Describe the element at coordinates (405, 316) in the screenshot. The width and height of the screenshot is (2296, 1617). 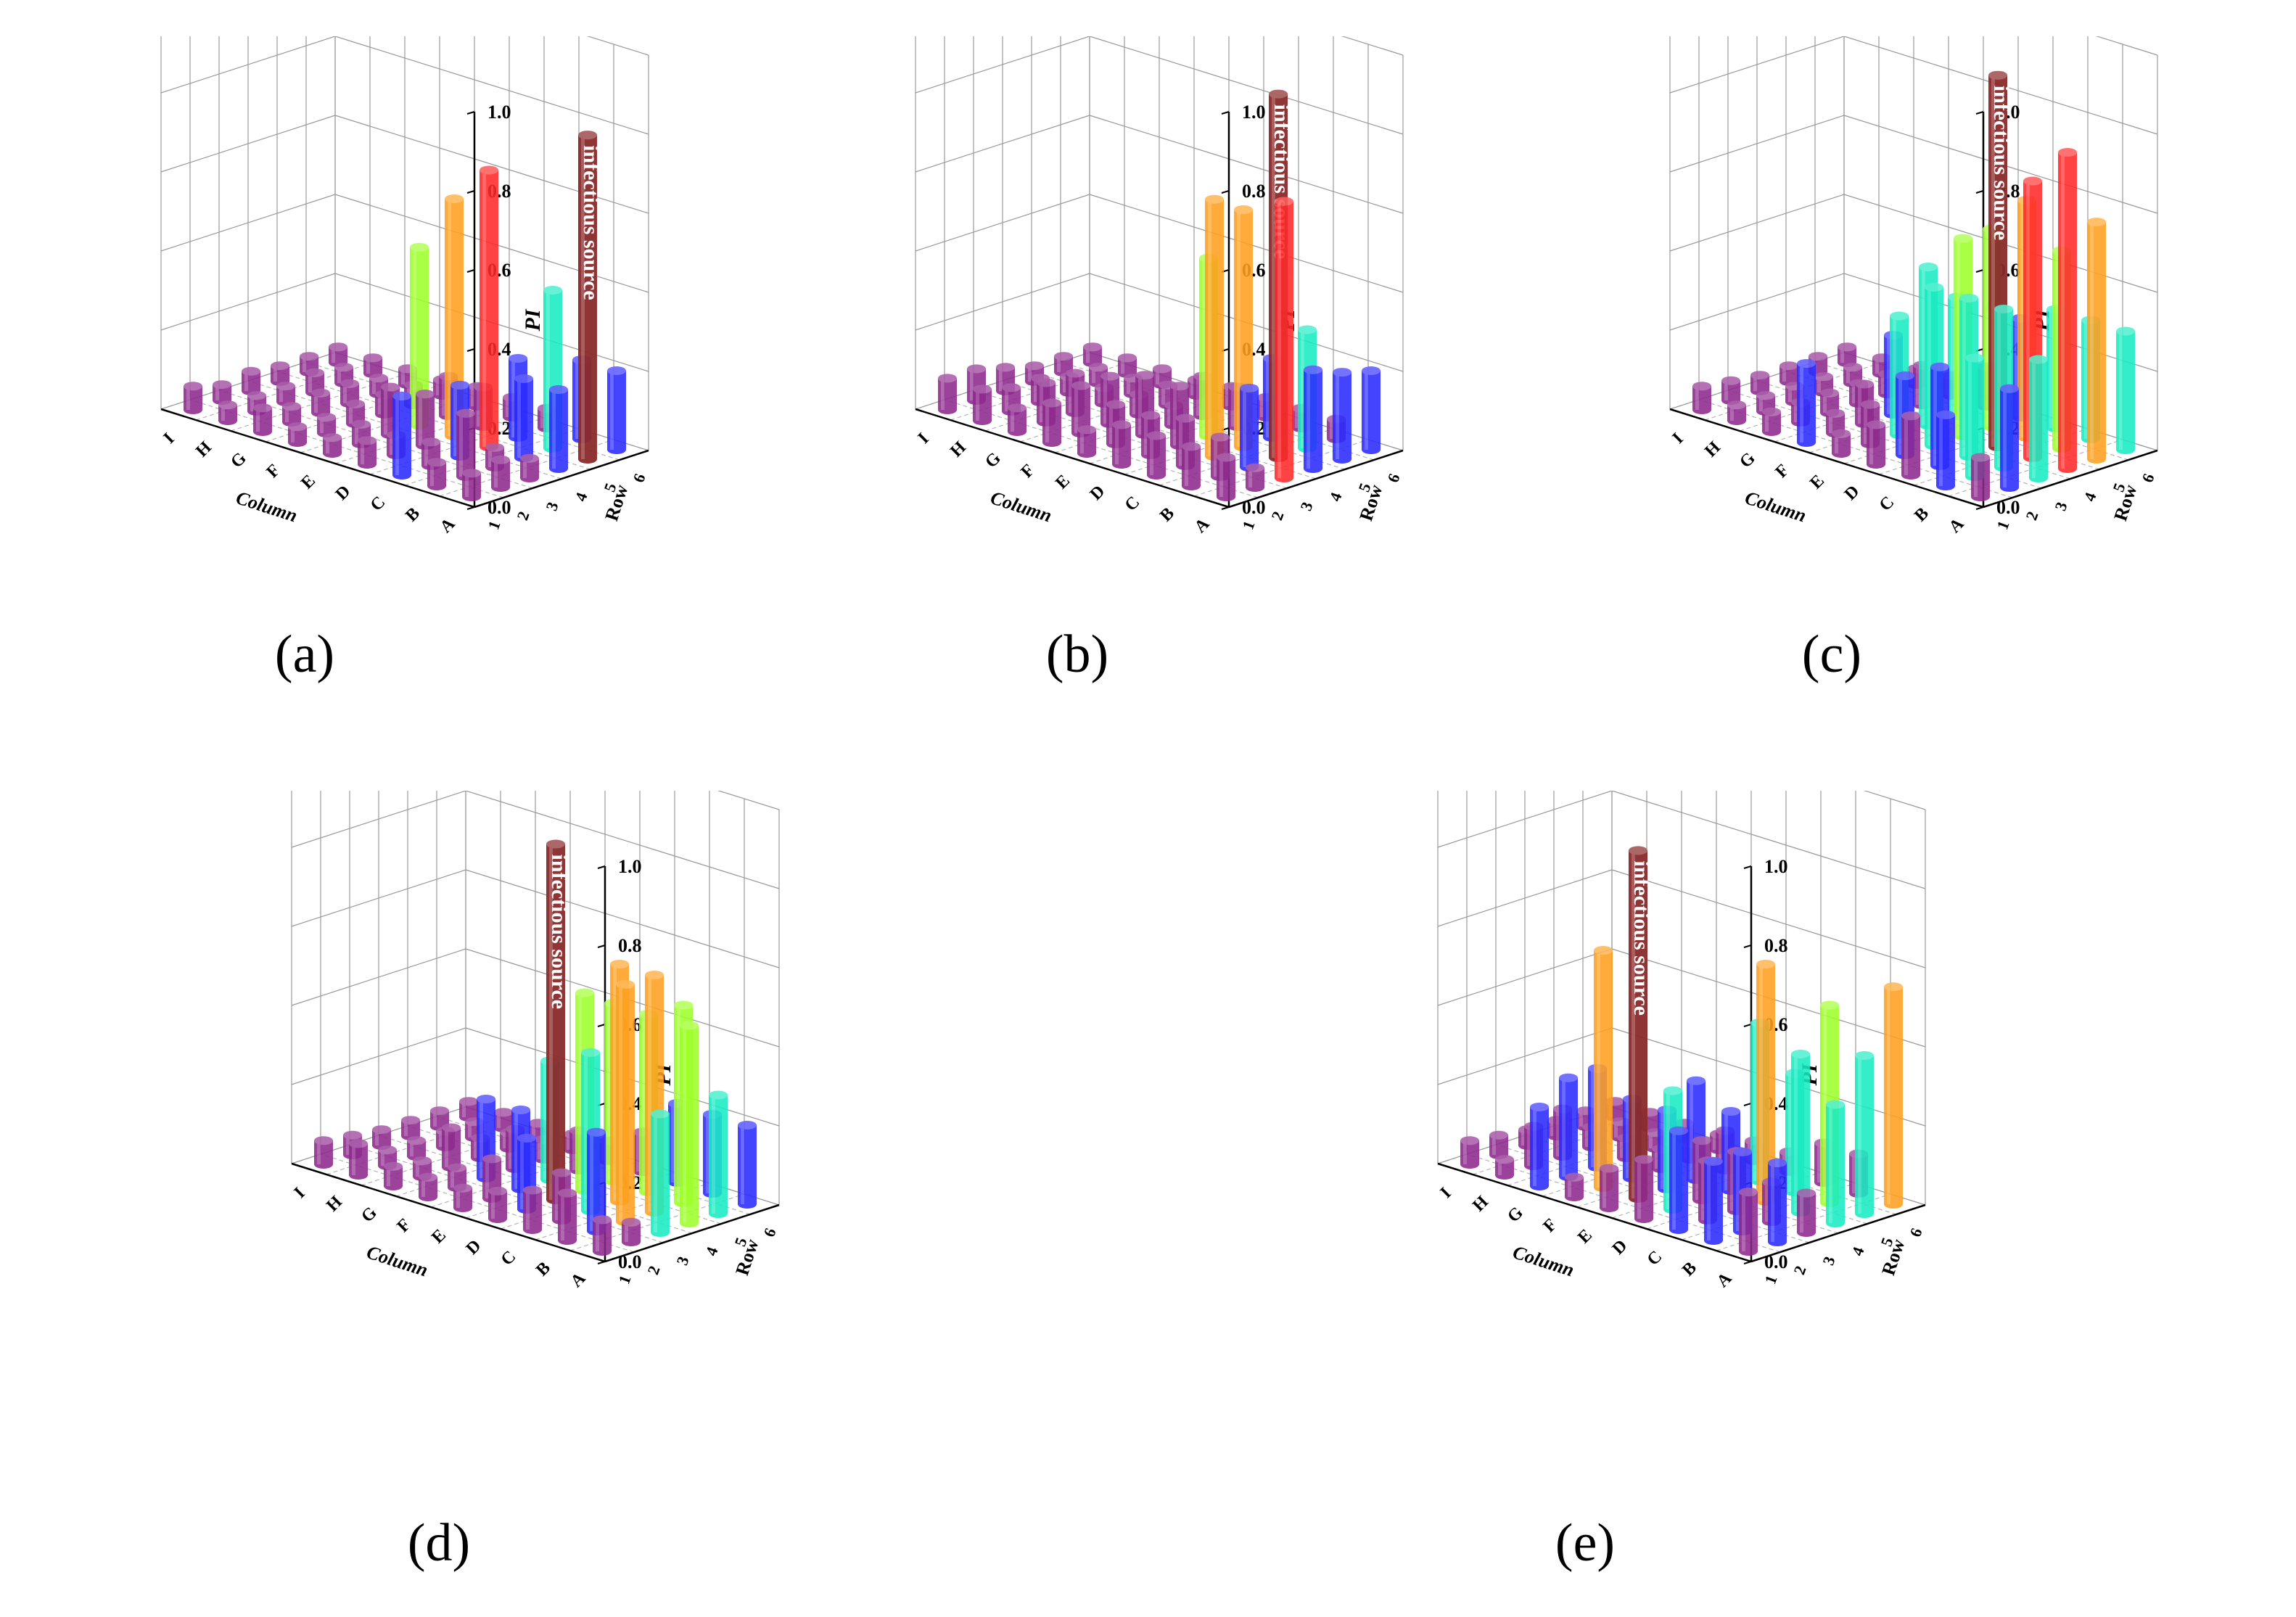
I see `bars: infectious source` at that location.